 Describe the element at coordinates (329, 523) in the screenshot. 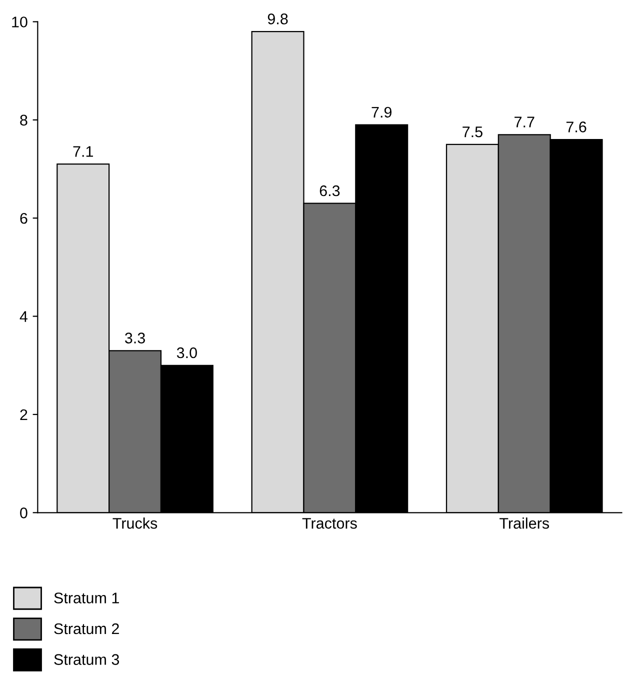

I see `x-tick-label: Tractors` at that location.